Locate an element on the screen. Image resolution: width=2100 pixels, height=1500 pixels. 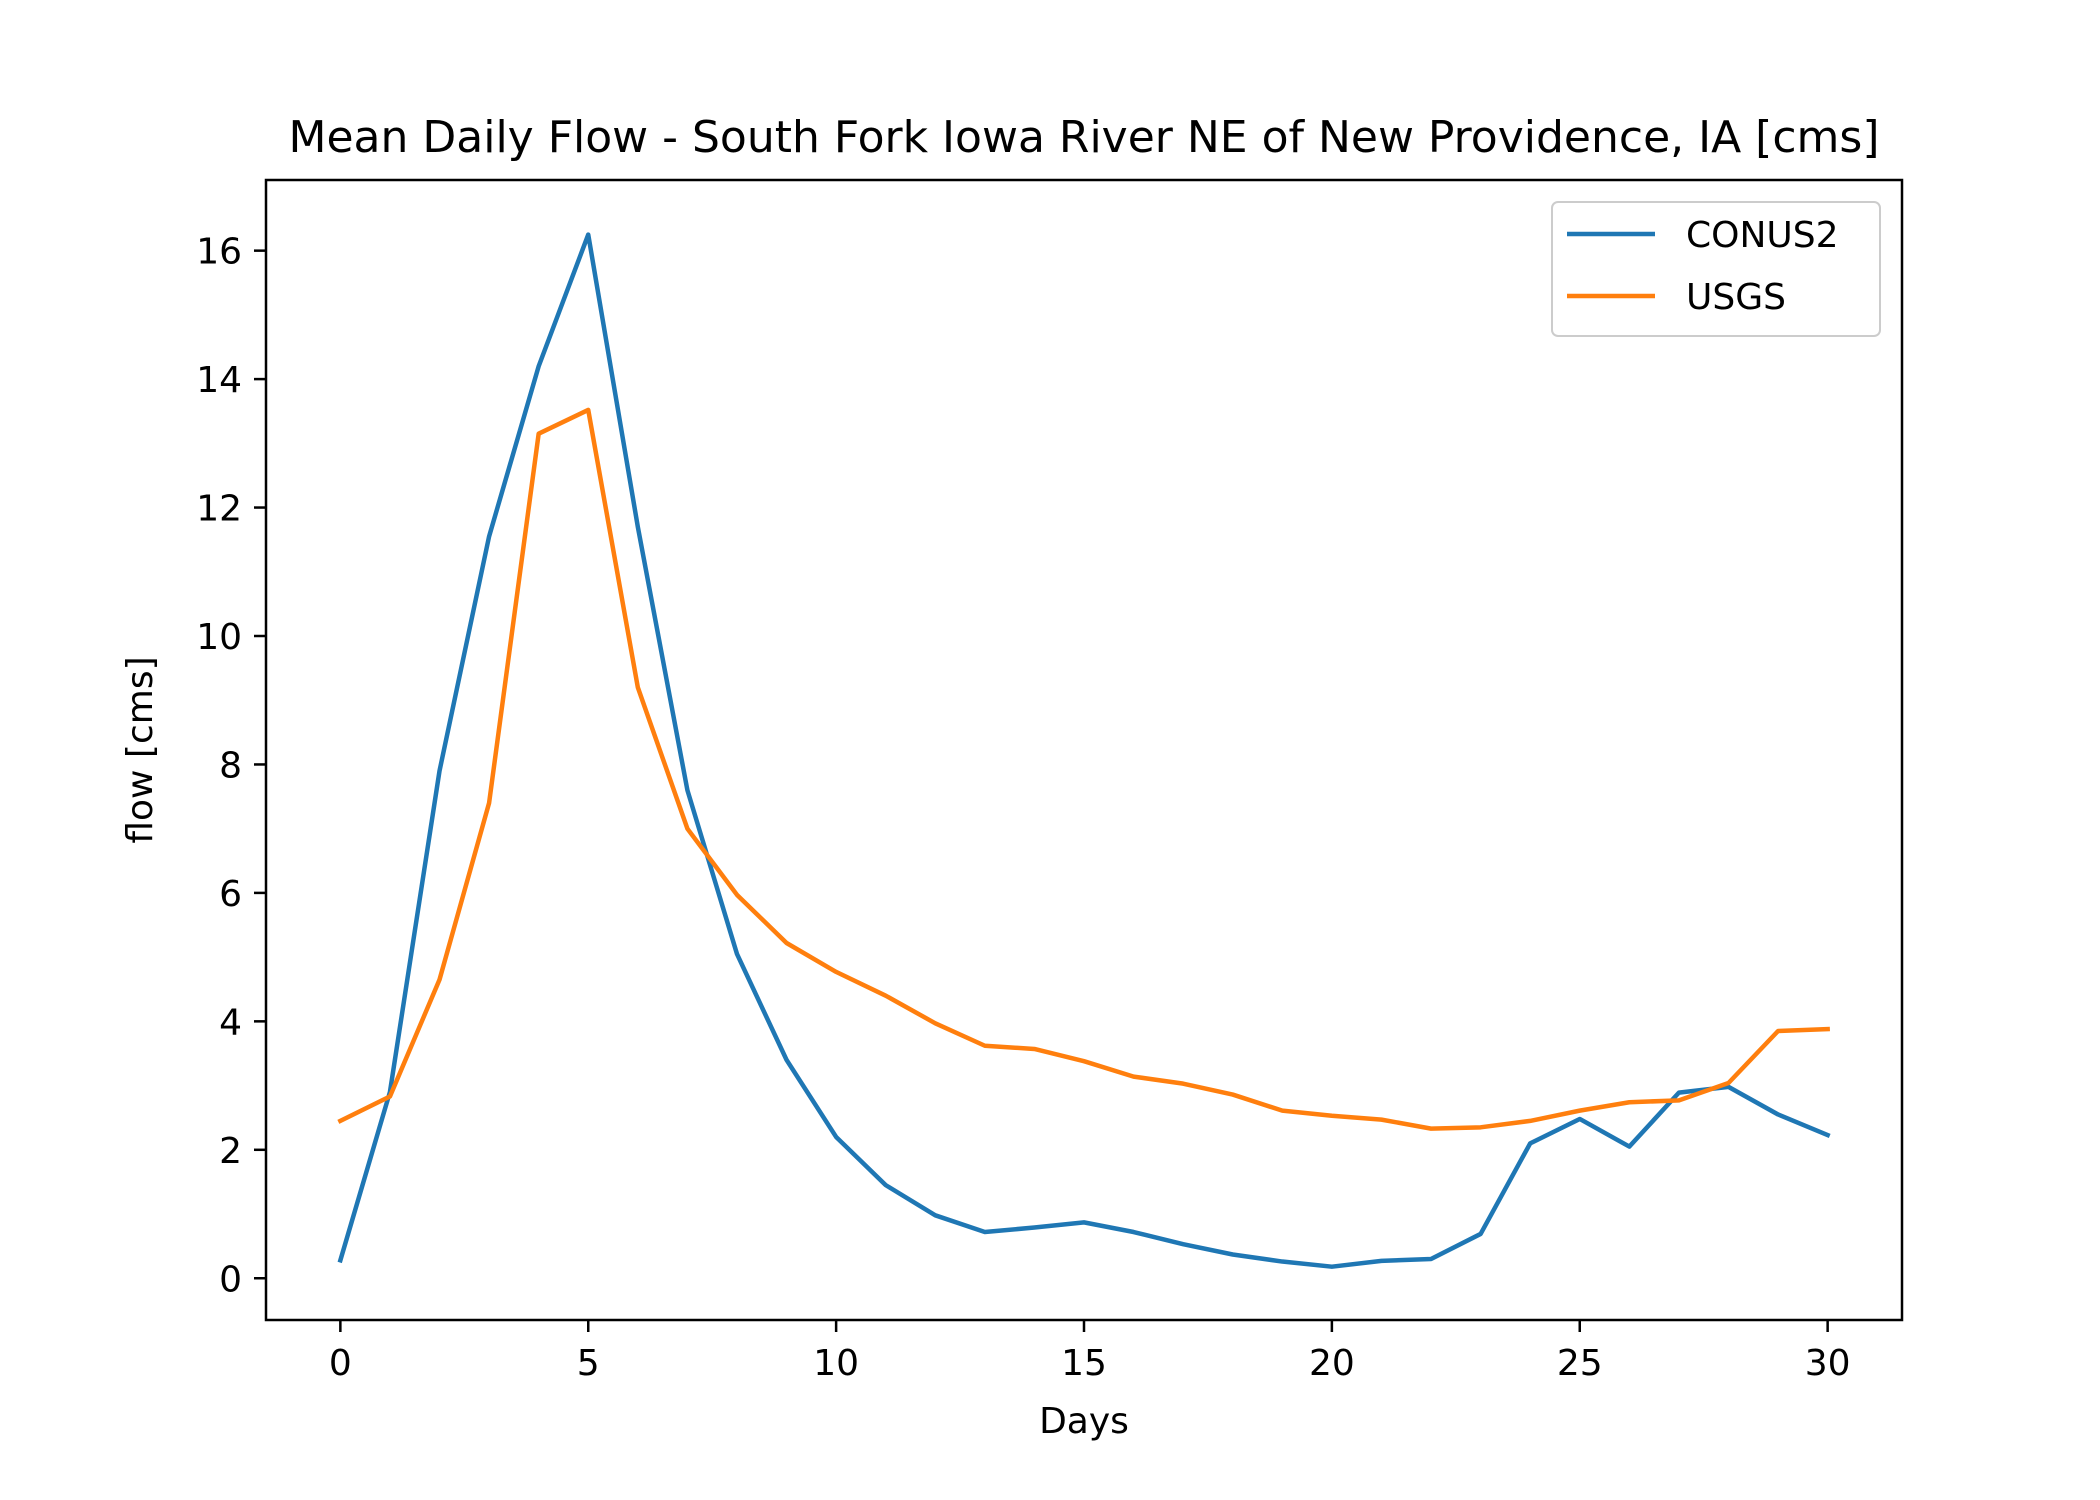
y-tick-label: 12 is located at coordinates (219, 509).